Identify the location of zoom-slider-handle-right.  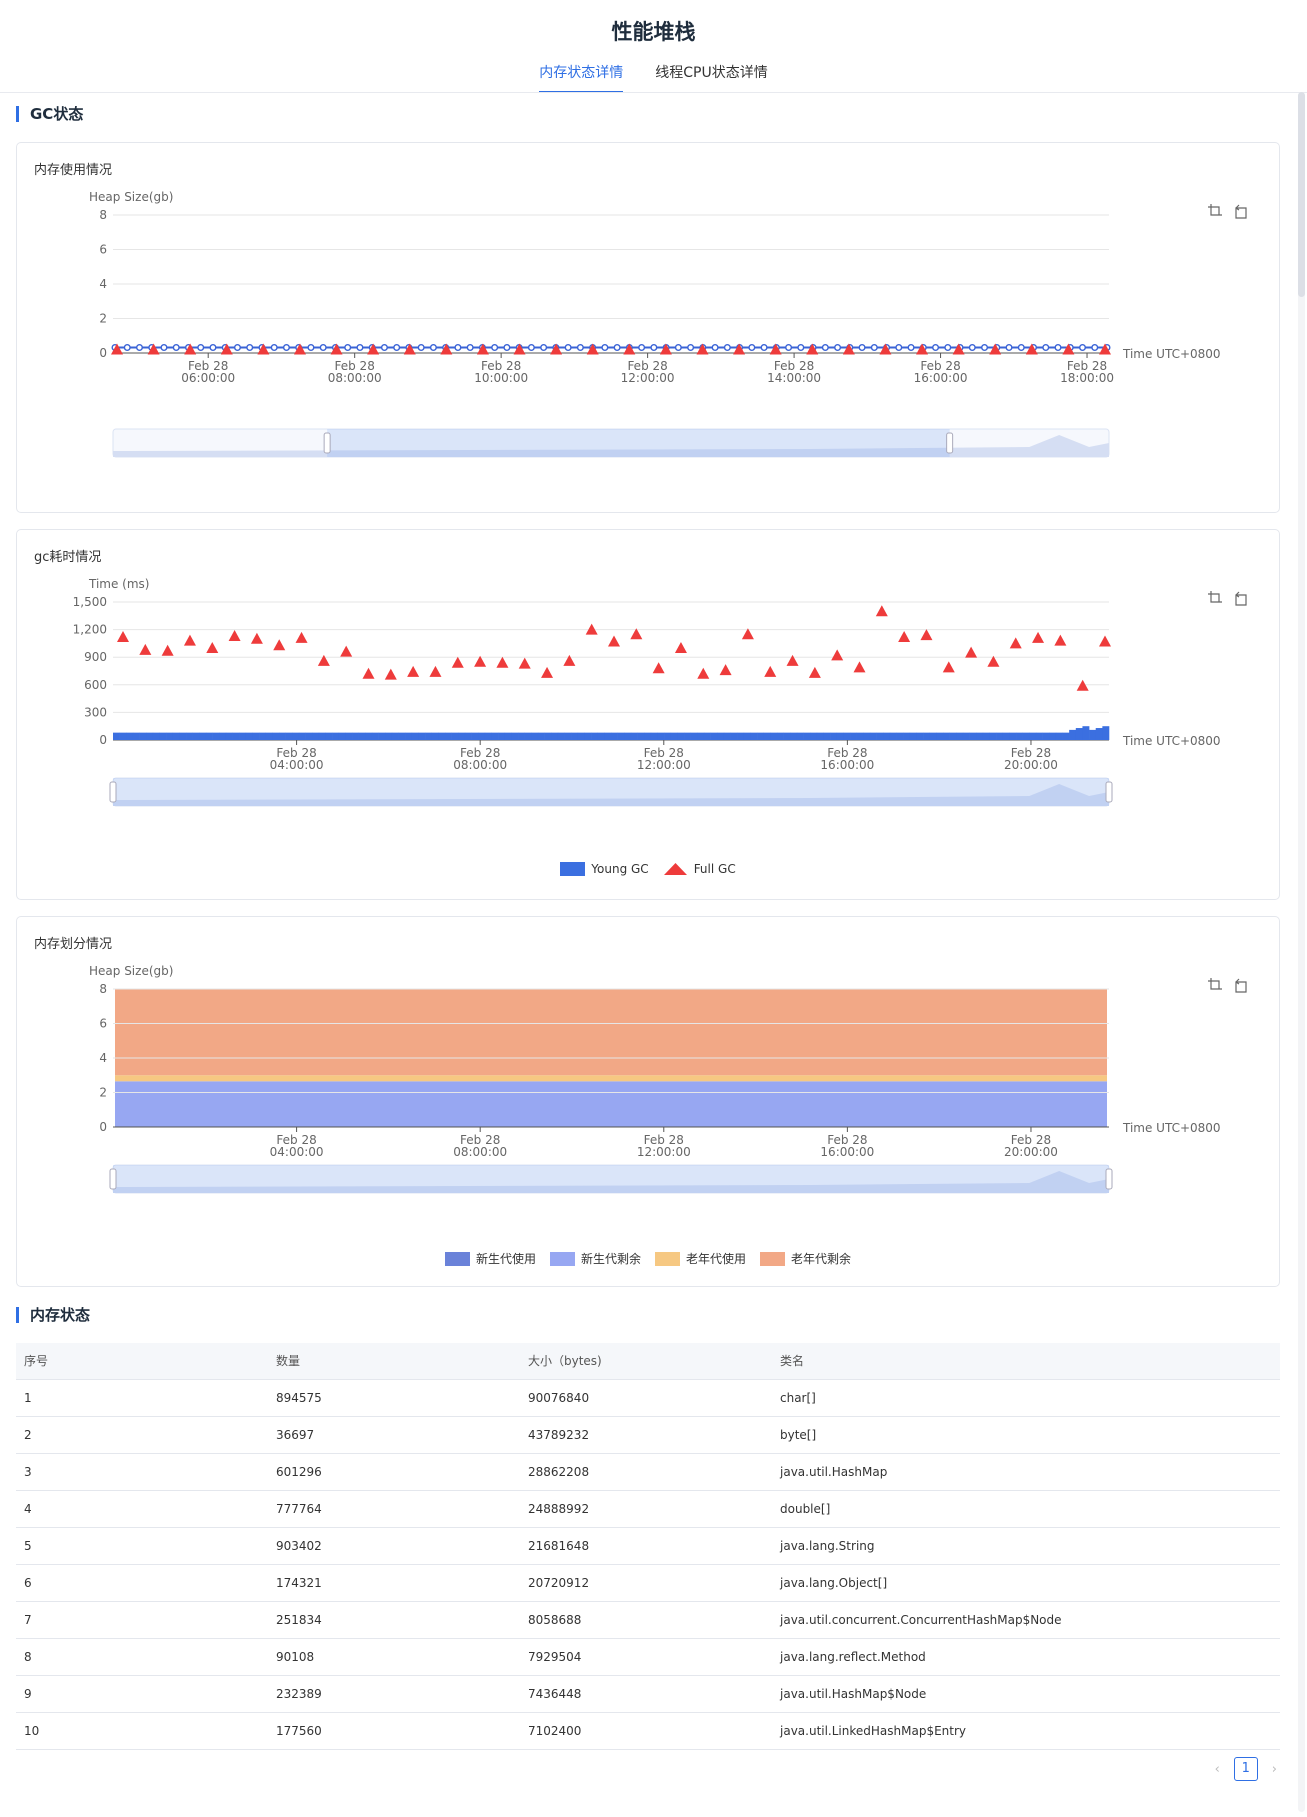
(1109, 1179).